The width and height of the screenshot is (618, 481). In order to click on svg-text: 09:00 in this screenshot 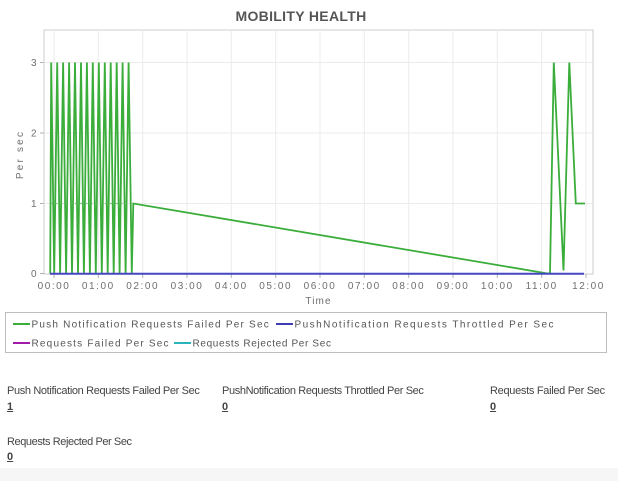, I will do `click(453, 286)`.